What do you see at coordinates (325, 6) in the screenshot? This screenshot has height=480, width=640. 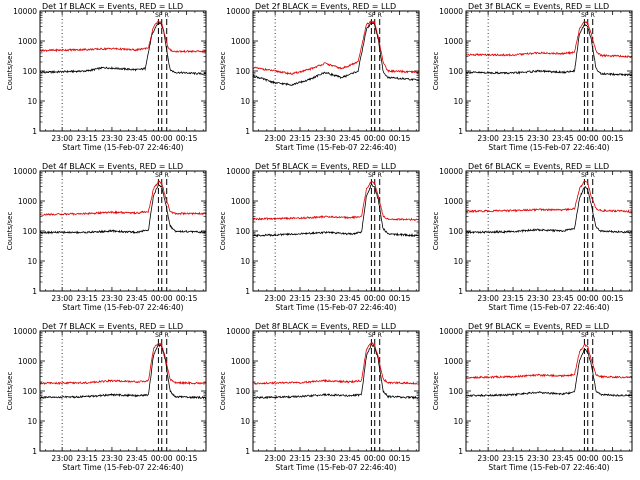 I see `panel-title: Det 2f BLACK = Events, RED = LLD` at bounding box center [325, 6].